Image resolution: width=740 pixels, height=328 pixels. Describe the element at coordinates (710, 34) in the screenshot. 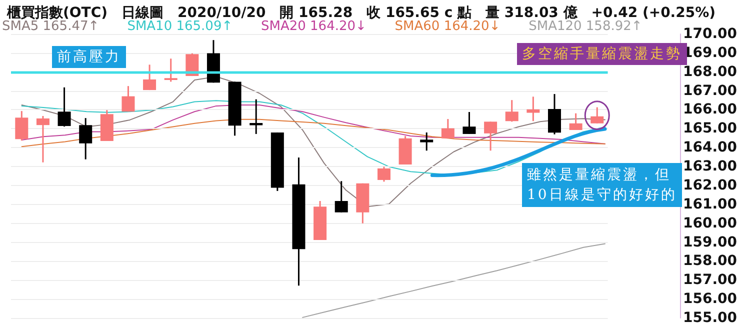

I see `y-tick-label: 170.00` at that location.